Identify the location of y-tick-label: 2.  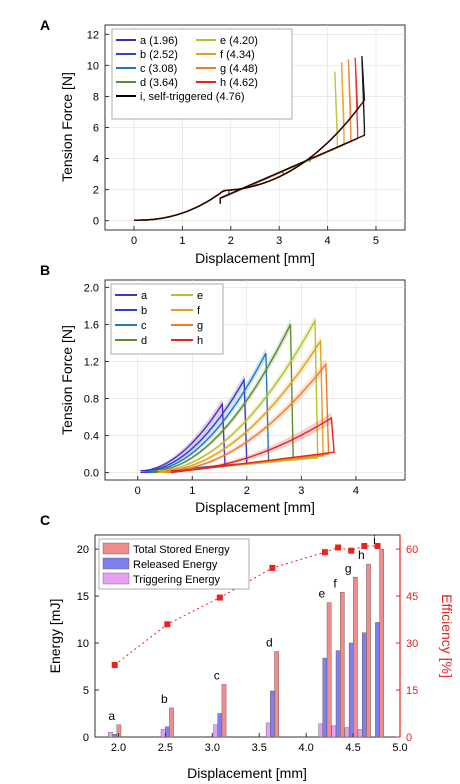
(96, 191).